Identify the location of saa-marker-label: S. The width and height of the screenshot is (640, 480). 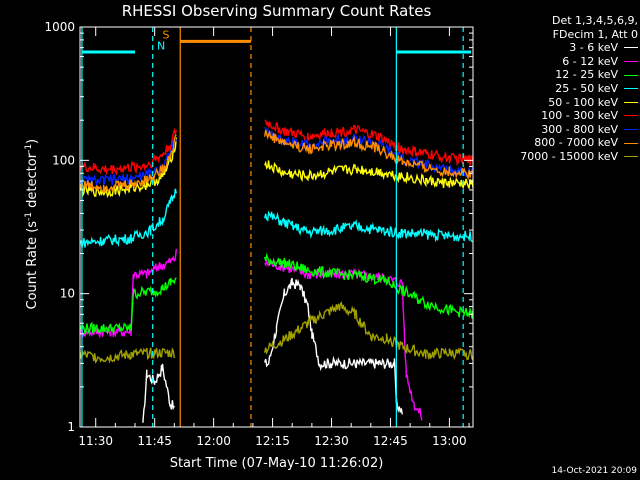
(166, 34).